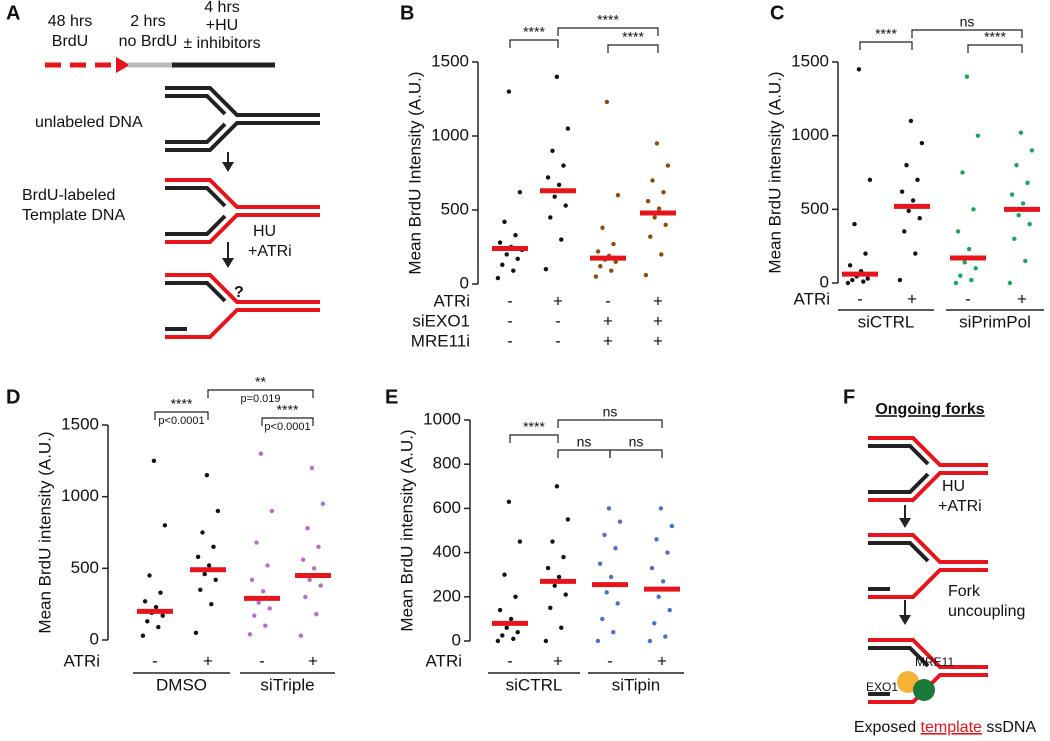  What do you see at coordinates (447, 551) in the screenshot?
I see `y-tick-label: 400` at bounding box center [447, 551].